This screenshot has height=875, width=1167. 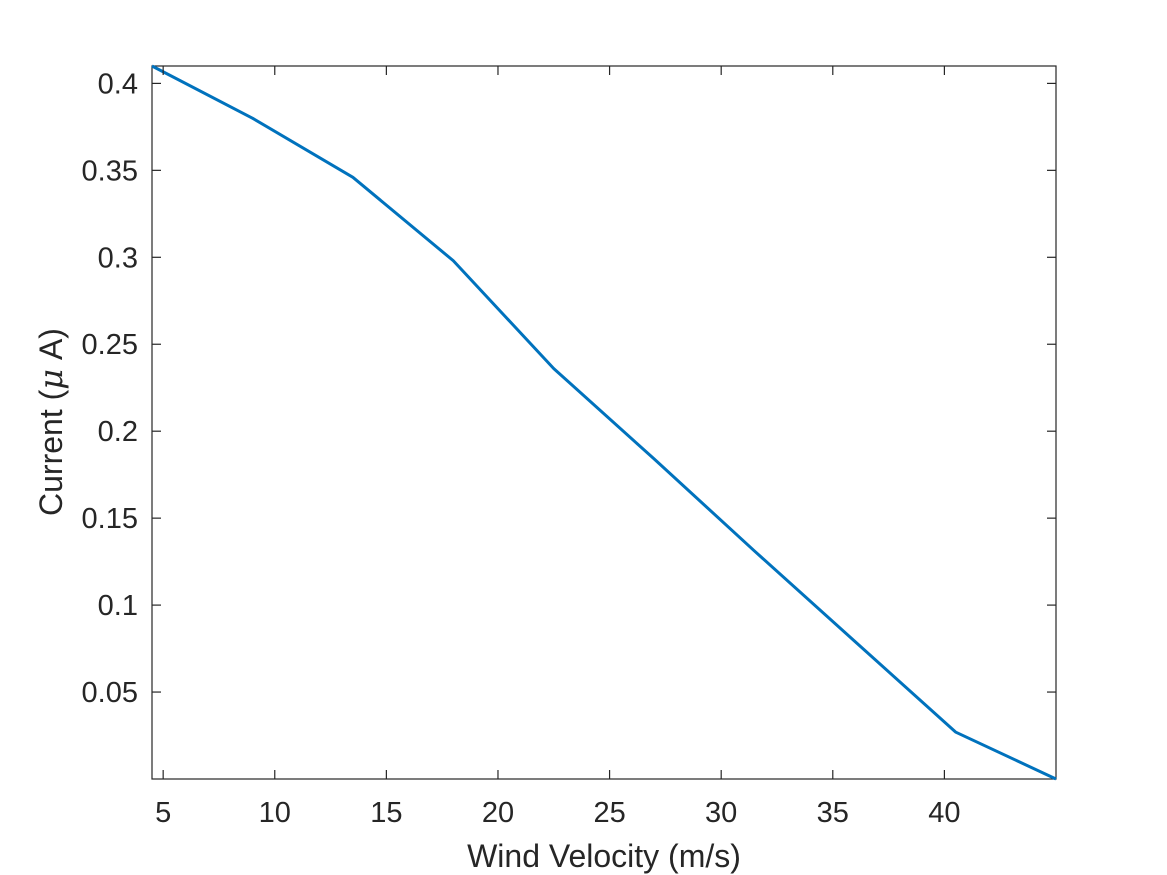 I want to click on x-axis-label: Wind Velocity (m/s), so click(x=604, y=856).